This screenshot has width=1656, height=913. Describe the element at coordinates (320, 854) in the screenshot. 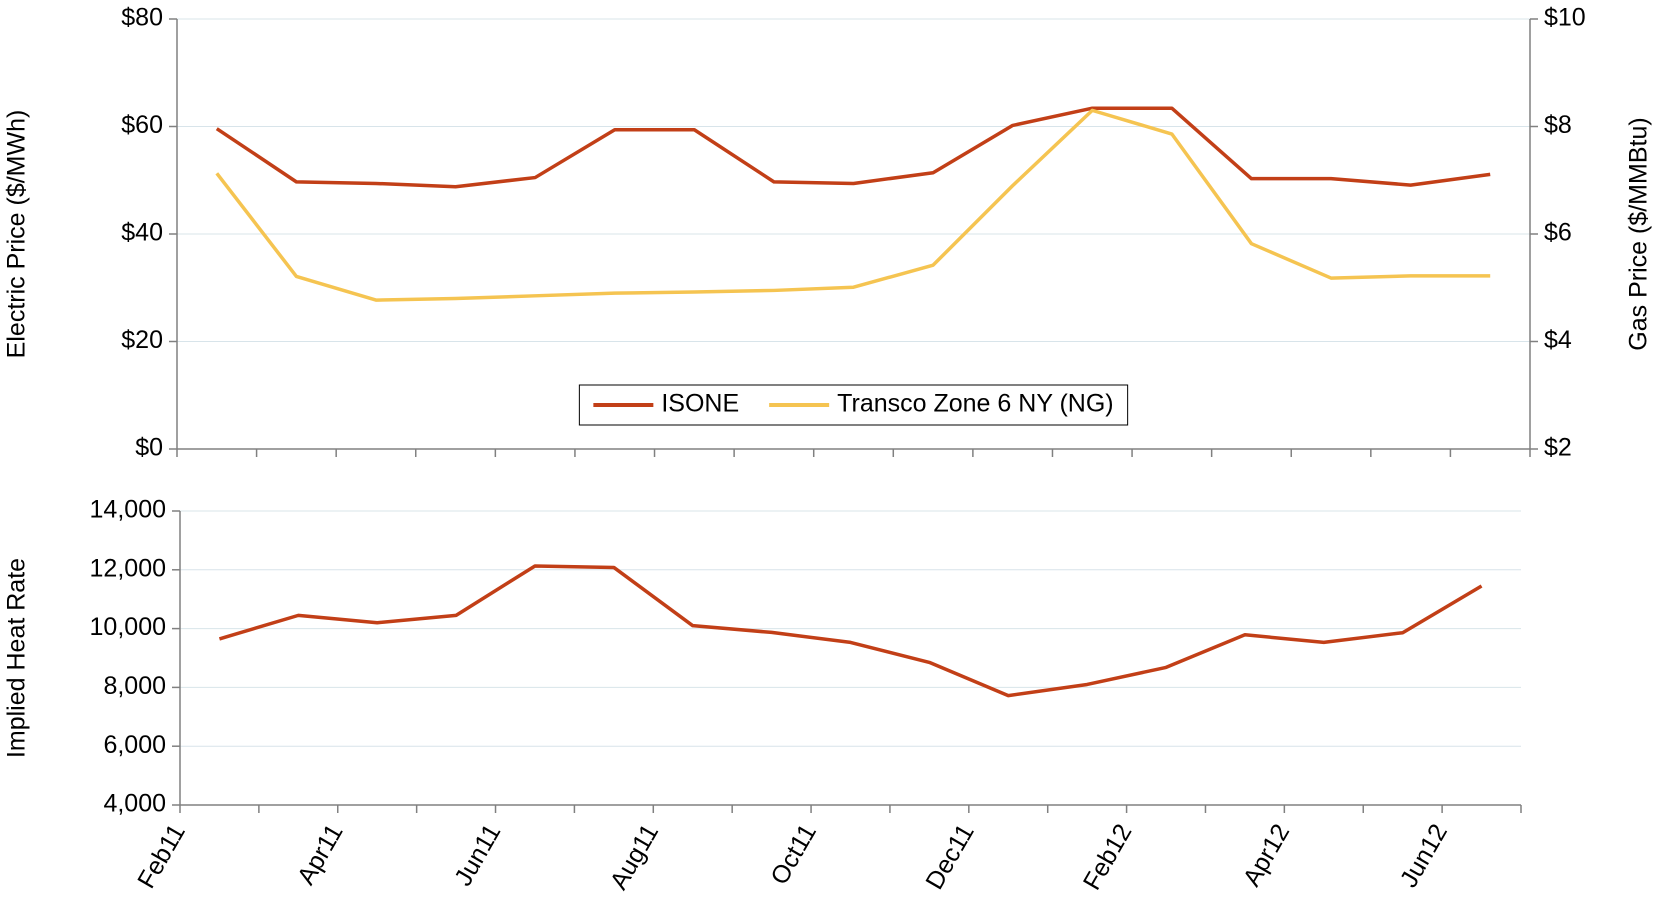

I see `x-tick-label: Apr11` at that location.